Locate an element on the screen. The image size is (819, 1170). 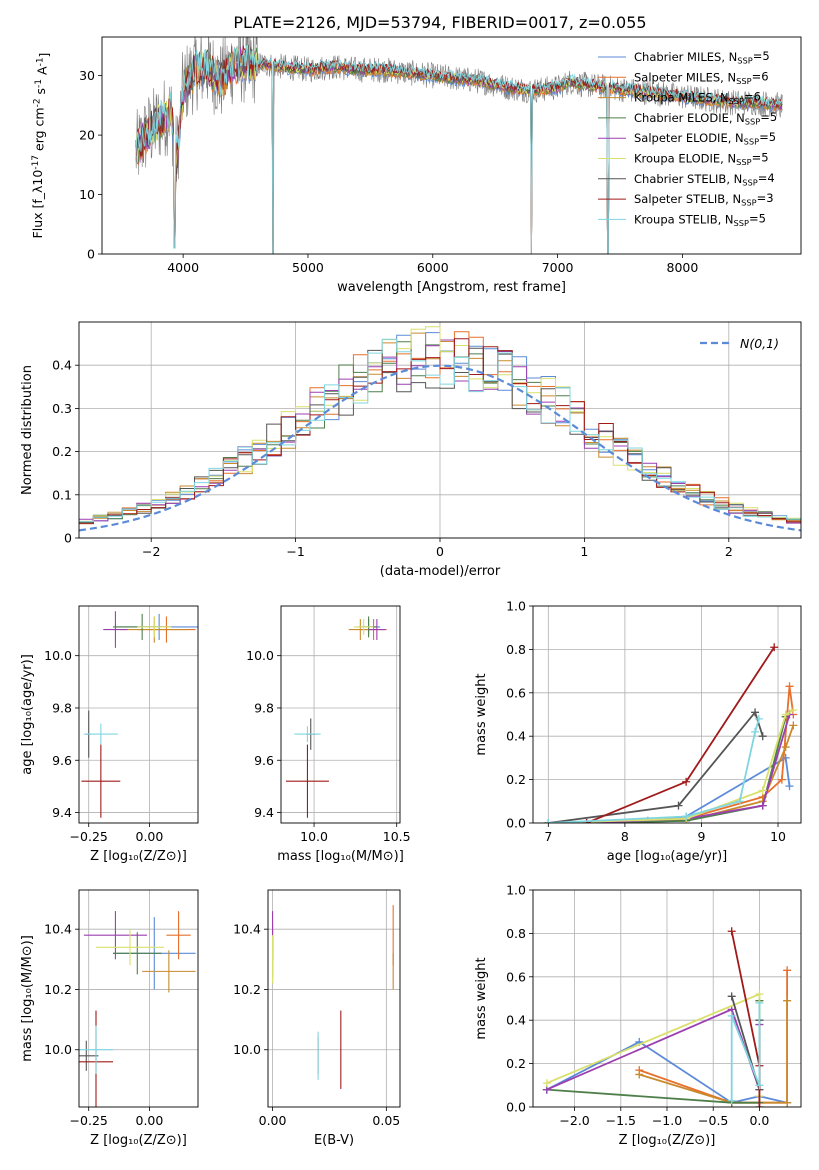
mass_vs_Z-frame is located at coordinates (138, 998).